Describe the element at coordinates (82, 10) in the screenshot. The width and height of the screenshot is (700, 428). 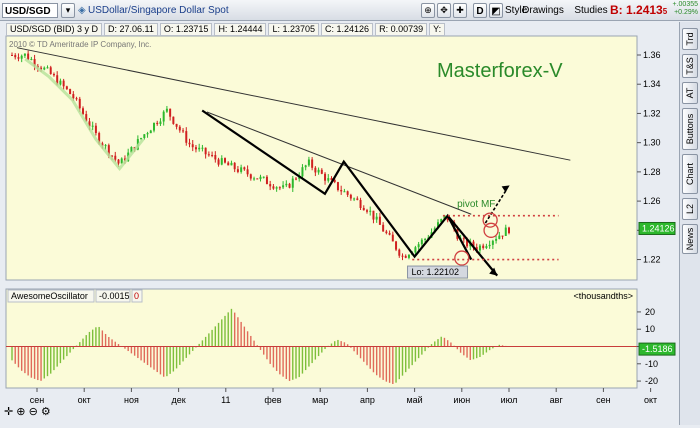
I see `info-icon: ◈` at that location.